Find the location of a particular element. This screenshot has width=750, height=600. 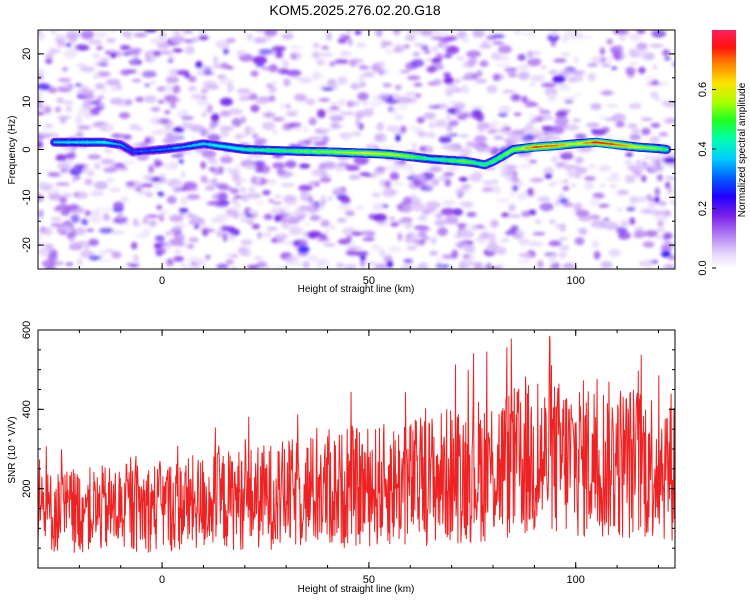

spectrogram-xtick-label: 0 is located at coordinates (162, 281).